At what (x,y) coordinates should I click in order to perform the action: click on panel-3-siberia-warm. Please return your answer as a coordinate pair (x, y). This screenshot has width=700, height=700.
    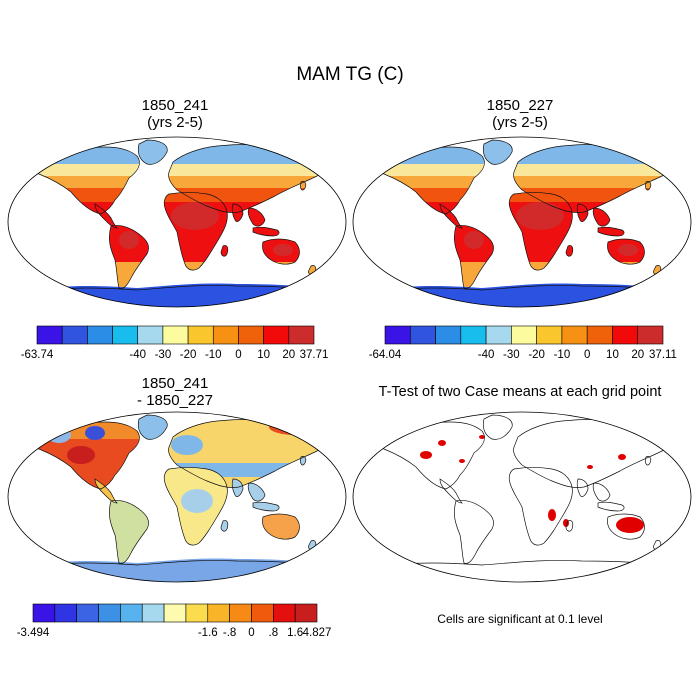
    Looking at the image, I should click on (295, 427).